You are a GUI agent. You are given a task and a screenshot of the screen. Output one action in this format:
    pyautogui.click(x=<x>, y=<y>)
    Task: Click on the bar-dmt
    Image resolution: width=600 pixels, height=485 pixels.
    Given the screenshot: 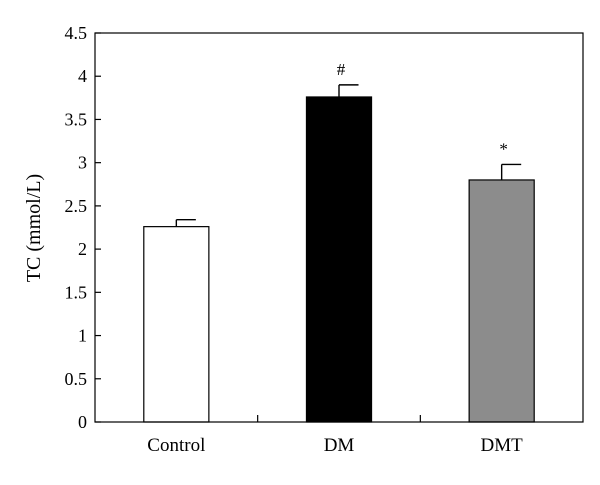 What is the action you would take?
    pyautogui.click(x=501, y=301)
    